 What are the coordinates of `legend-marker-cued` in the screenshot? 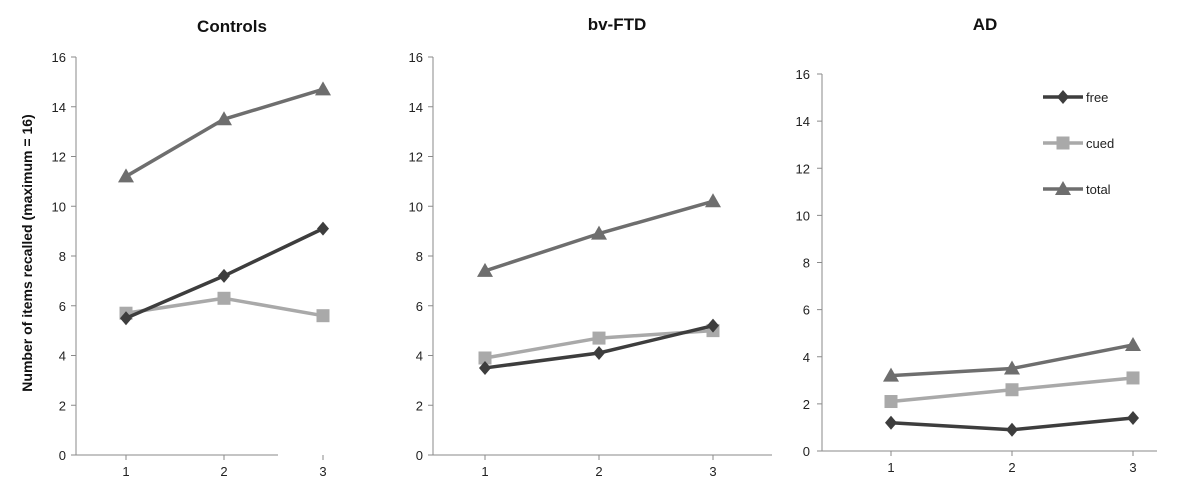 It's located at (1063, 143).